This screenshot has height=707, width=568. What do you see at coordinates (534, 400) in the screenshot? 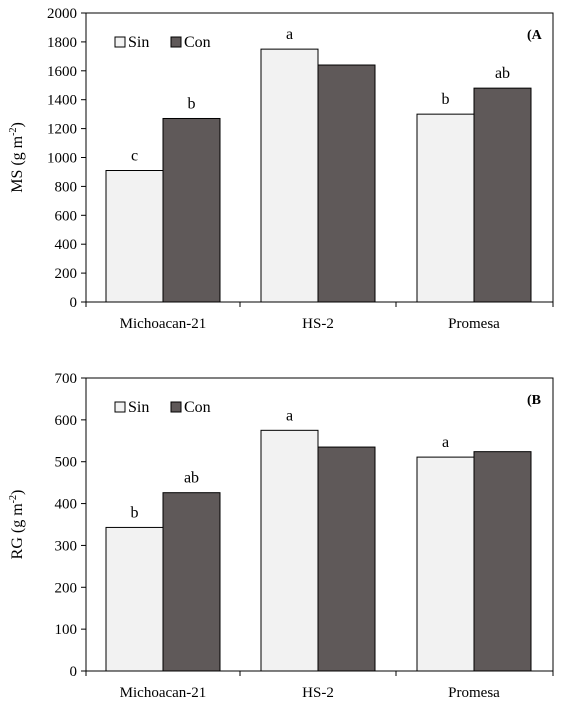
I see `panel-label: (B` at bounding box center [534, 400].